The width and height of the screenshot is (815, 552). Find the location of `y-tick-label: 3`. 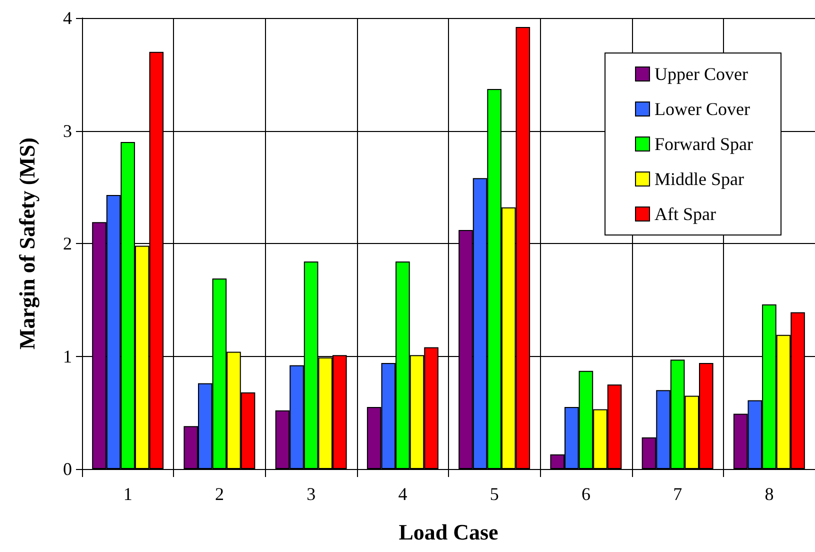

y-tick-label: 3 is located at coordinates (67, 130).